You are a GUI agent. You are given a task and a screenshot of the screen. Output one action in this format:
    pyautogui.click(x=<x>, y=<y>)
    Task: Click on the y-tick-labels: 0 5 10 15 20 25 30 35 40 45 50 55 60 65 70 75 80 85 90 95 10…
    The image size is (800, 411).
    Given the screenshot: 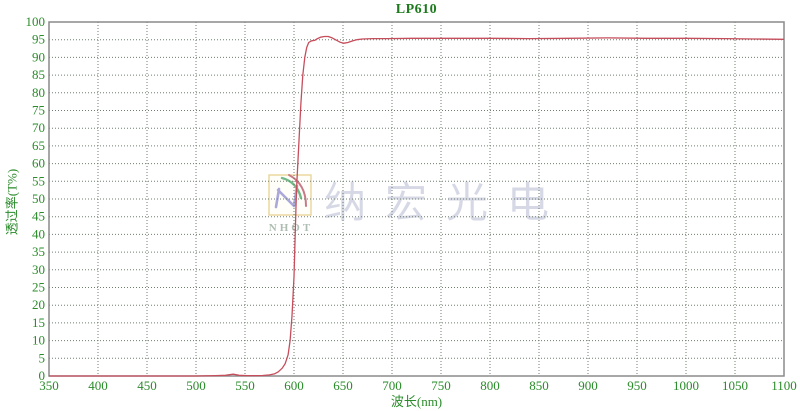 What is the action you would take?
    pyautogui.click(x=36, y=198)
    